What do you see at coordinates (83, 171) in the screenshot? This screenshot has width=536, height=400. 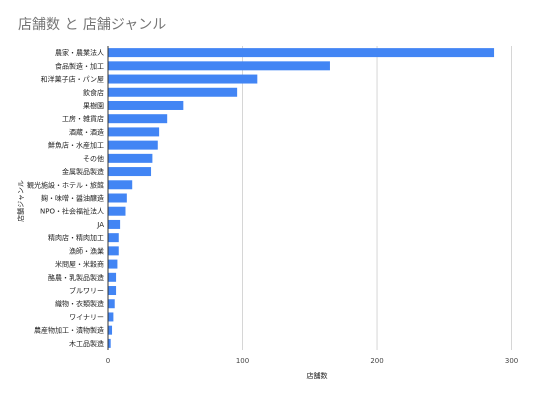 I see `category-label: 金属製品製造` at bounding box center [83, 171].